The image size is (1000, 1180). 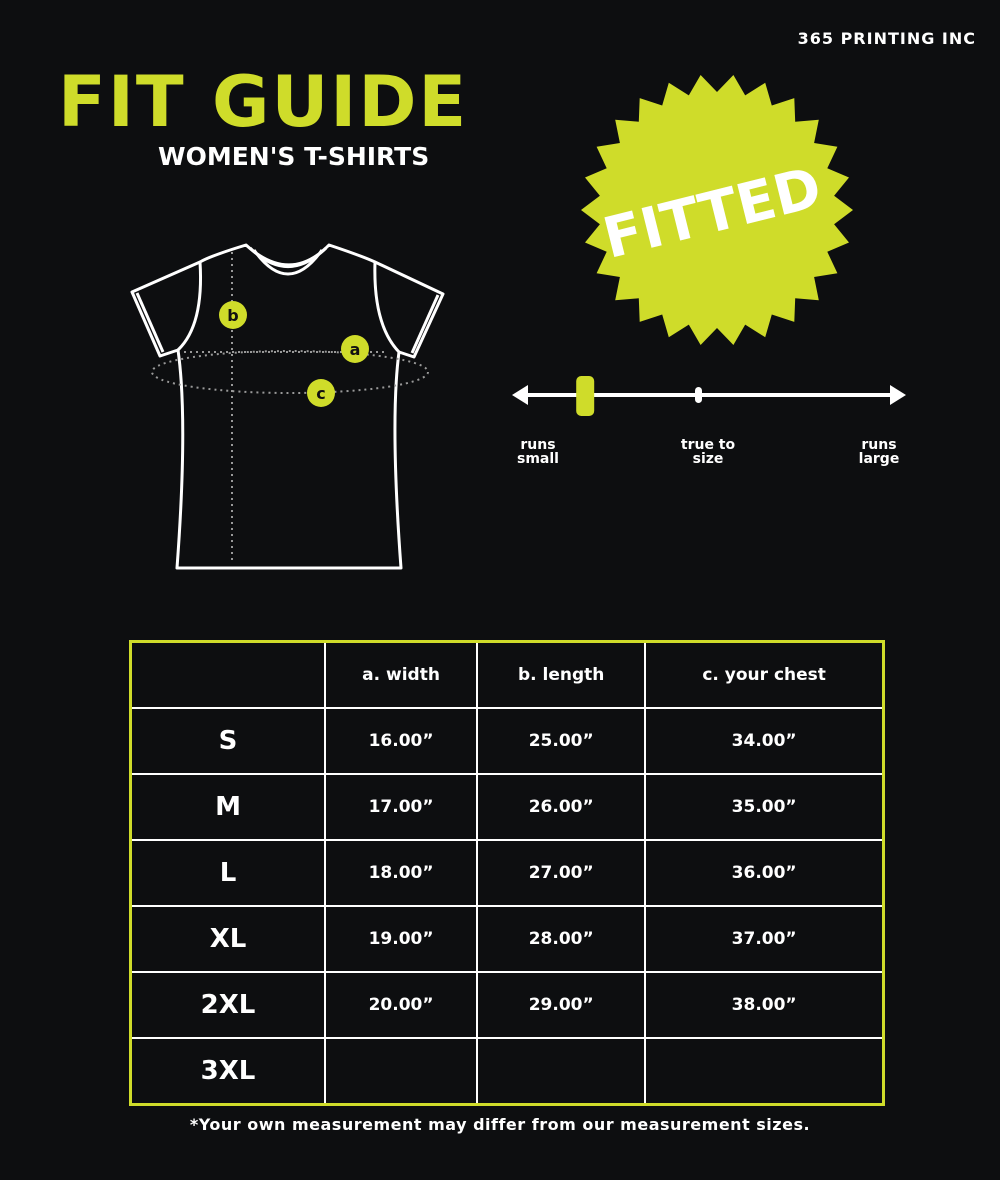 What do you see at coordinates (709, 396) in the screenshot?
I see `fit-scale` at bounding box center [709, 396].